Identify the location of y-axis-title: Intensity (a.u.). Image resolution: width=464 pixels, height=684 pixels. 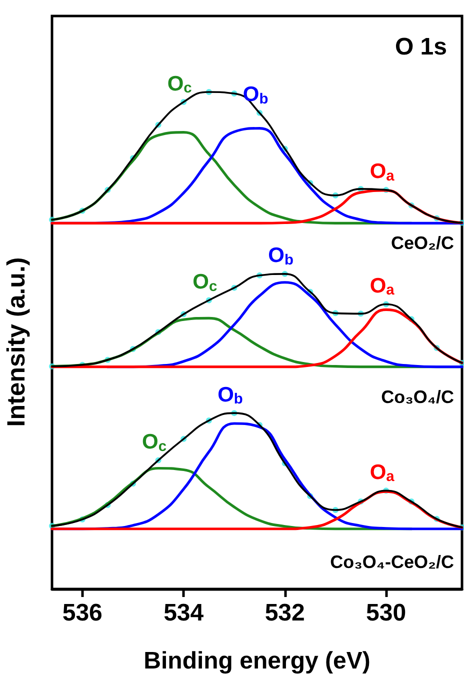
(16, 342).